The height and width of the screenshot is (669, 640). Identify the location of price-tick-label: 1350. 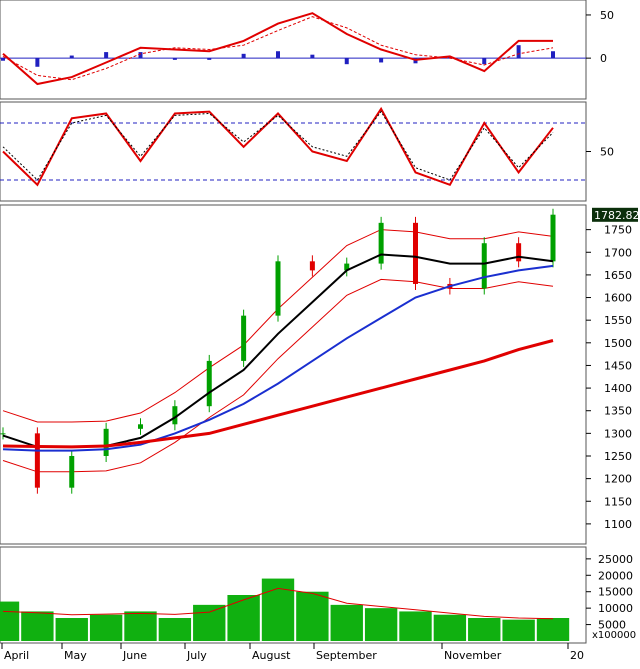
(618, 411).